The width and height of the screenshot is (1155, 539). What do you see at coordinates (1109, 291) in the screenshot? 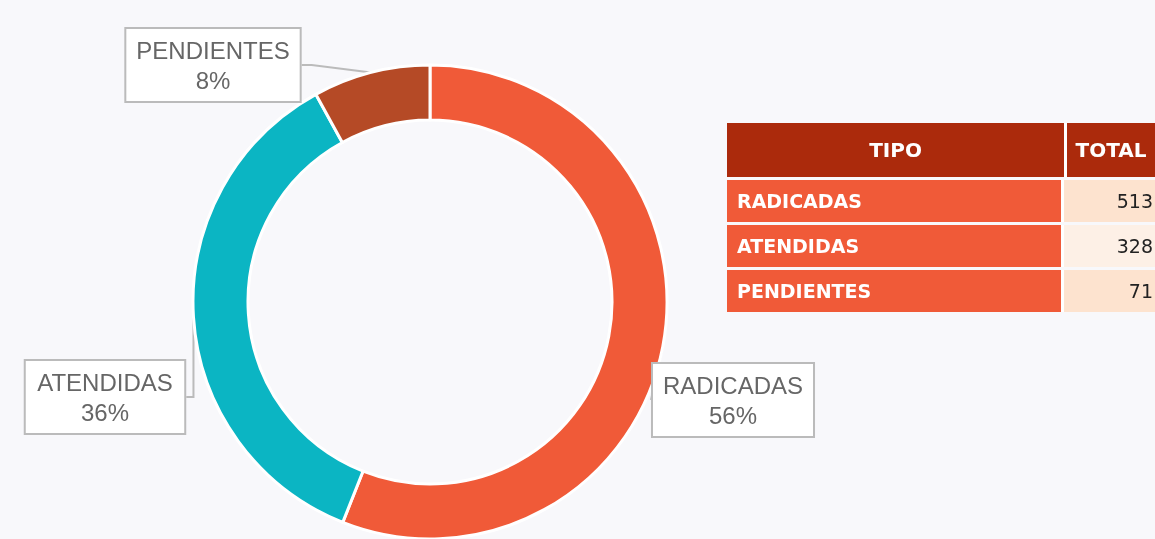
I see `text: 71` at bounding box center [1109, 291].